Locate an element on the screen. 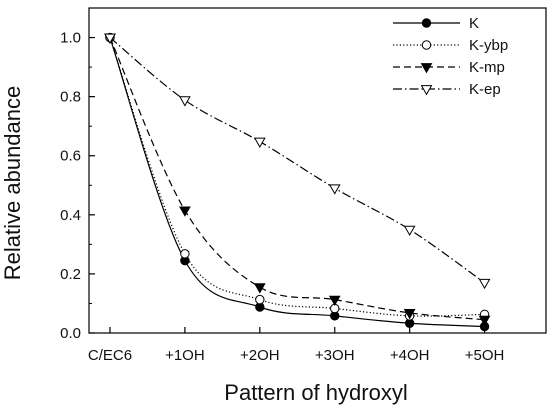 This screenshot has width=550, height=413. legend-label: K-ep is located at coordinates (485, 89).